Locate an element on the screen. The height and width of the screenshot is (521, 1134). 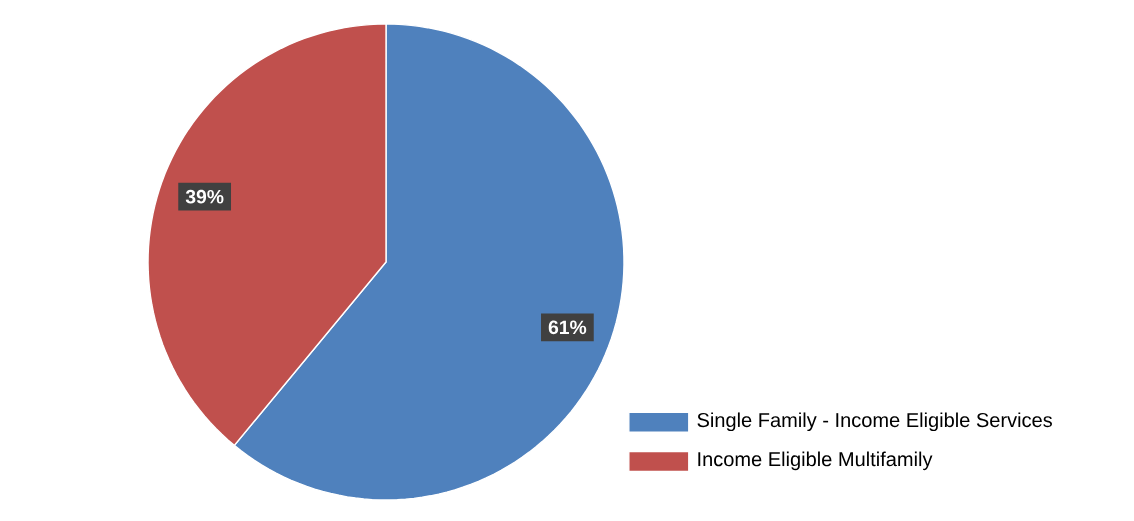
legend-label: Income Eligible Multifamily is located at coordinates (815, 461).